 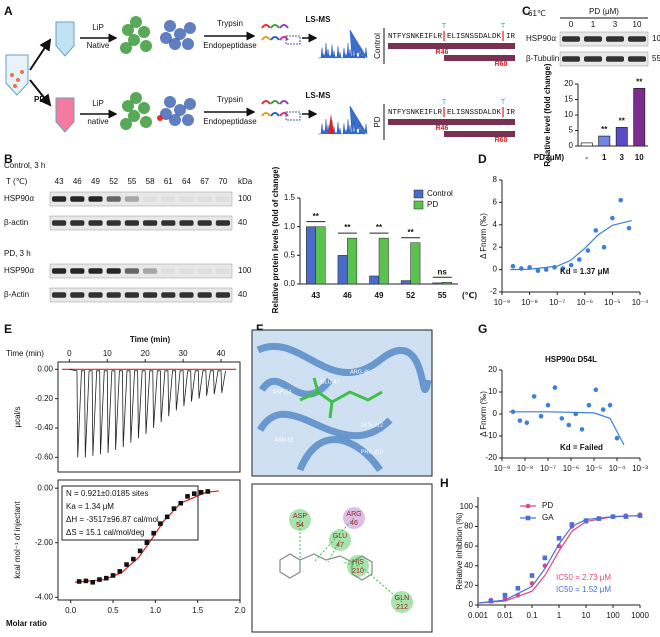 I want to click on docking-frame, so click(x=342, y=403).